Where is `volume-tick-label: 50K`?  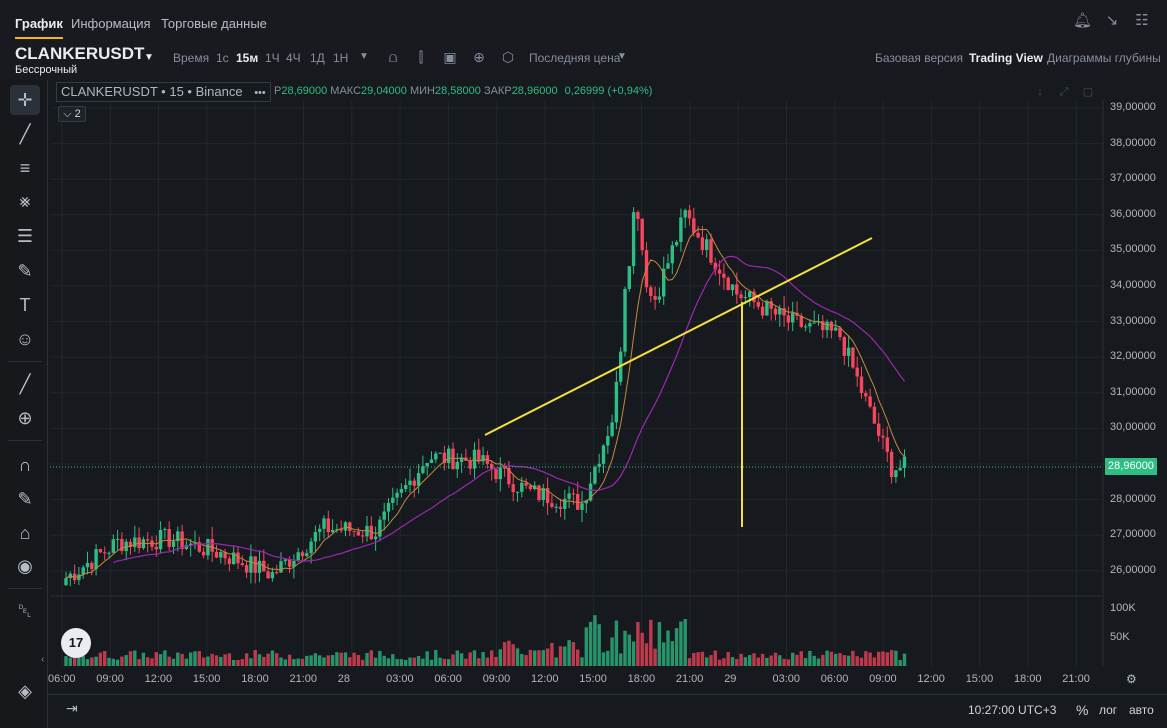
volume-tick-label: 50K is located at coordinates (1120, 637).